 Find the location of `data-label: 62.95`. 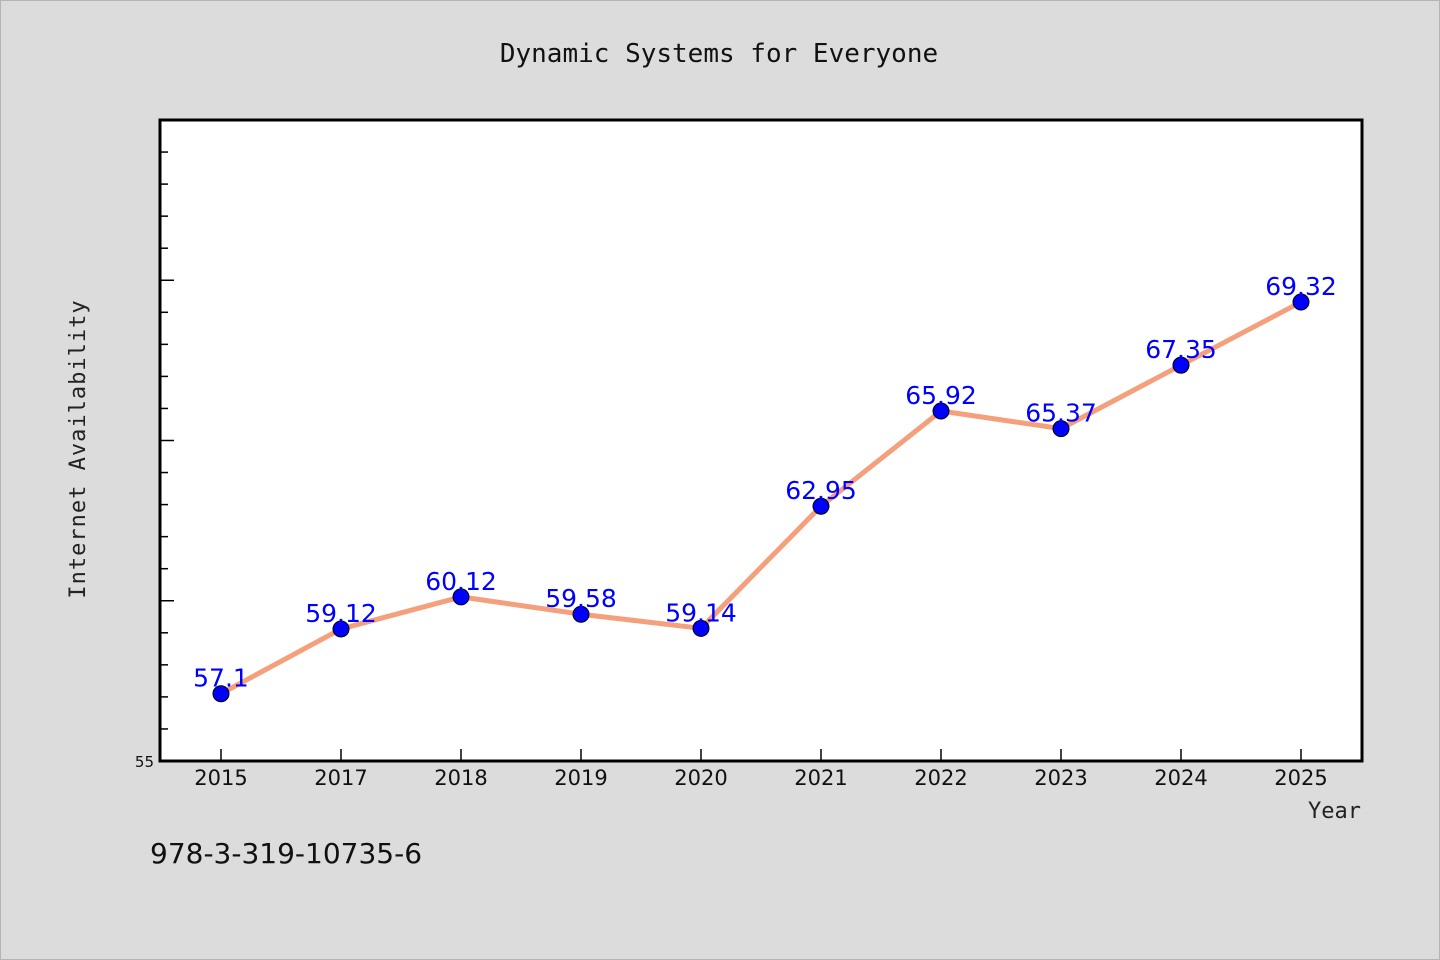

data-label: 62.95 is located at coordinates (821, 490).